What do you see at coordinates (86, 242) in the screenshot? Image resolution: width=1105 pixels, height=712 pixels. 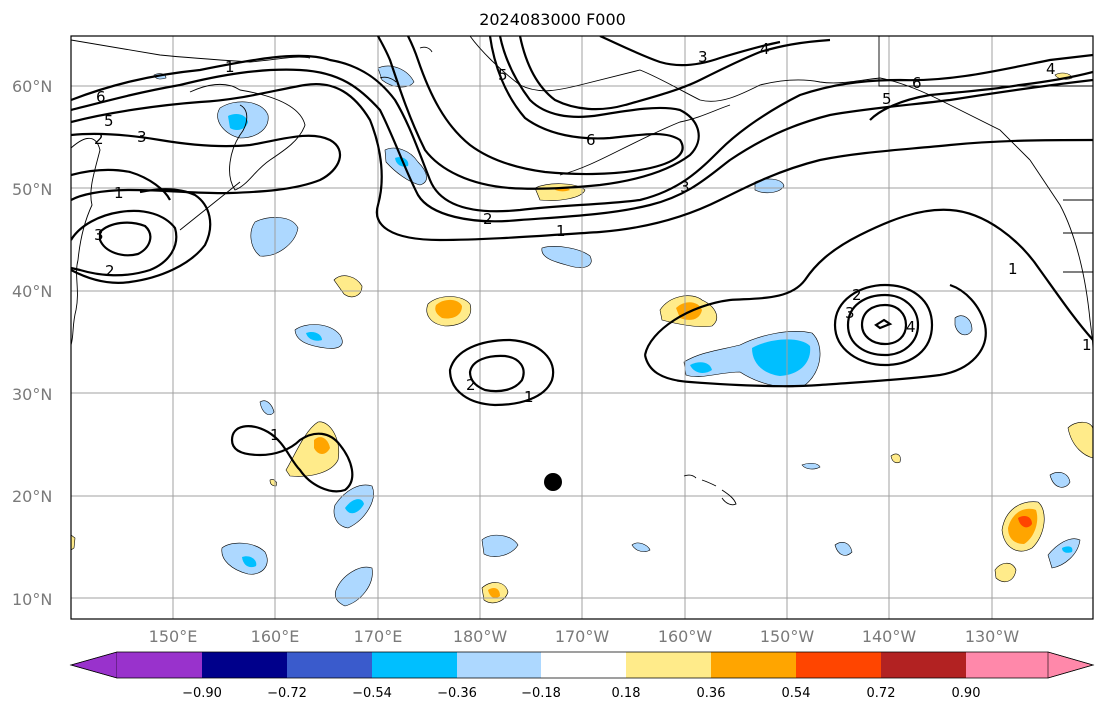 I see `coastline-asia` at bounding box center [86, 242].